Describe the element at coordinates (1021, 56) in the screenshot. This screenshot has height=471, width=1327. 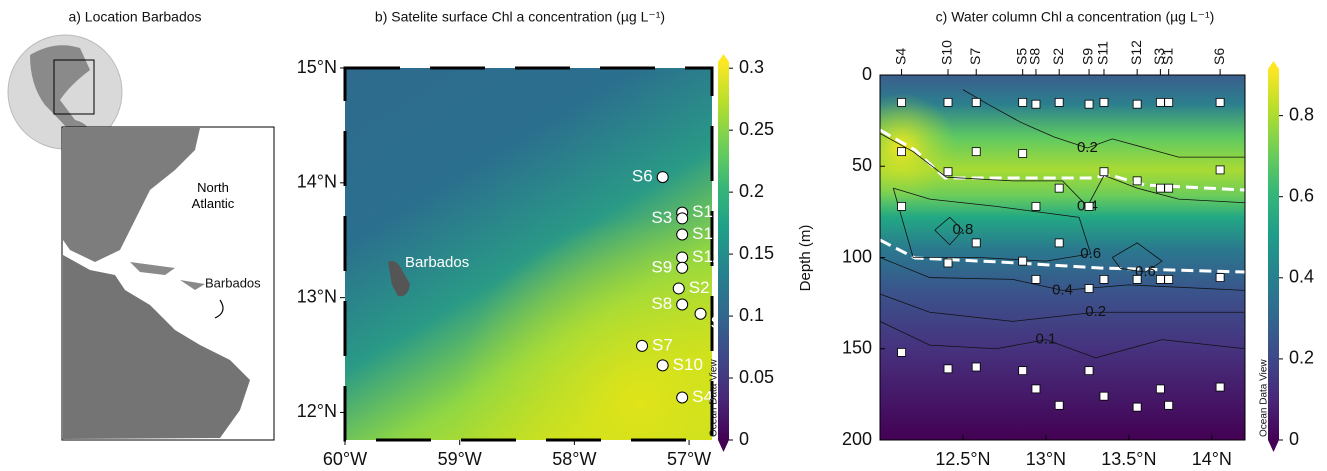
I see `station-label: S5` at that location.